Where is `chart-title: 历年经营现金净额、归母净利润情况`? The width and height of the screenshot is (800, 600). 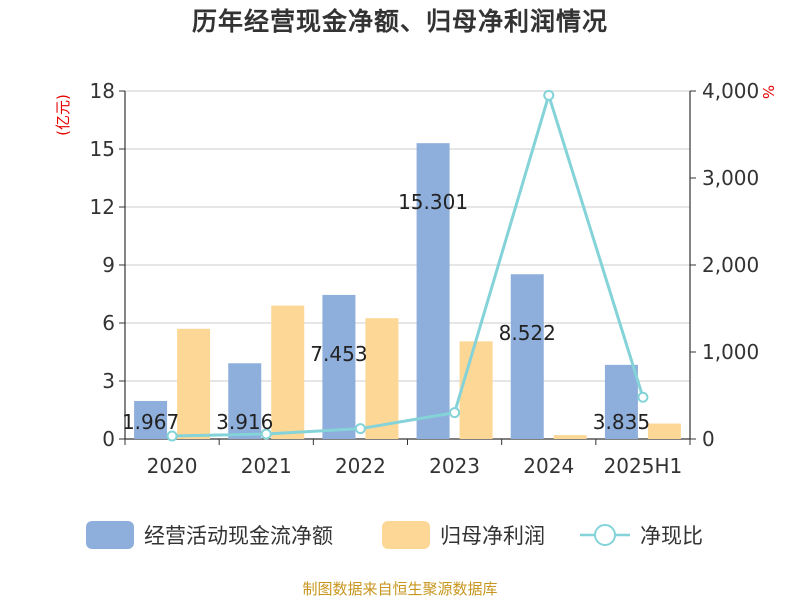
chart-title: 历年经营现金净额、归母净利润情况 is located at coordinates (399, 21).